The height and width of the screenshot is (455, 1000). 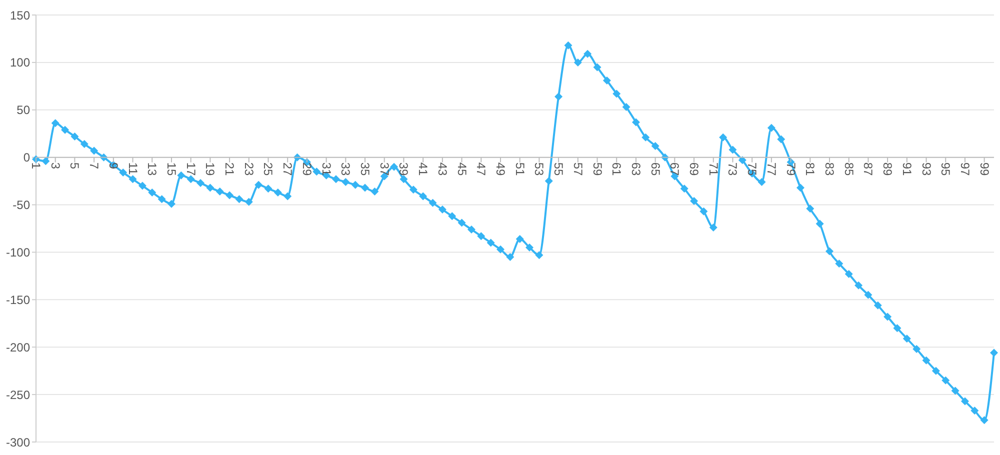 What do you see at coordinates (18, 347) in the screenshot?
I see `y-tick-label: -200` at bounding box center [18, 347].